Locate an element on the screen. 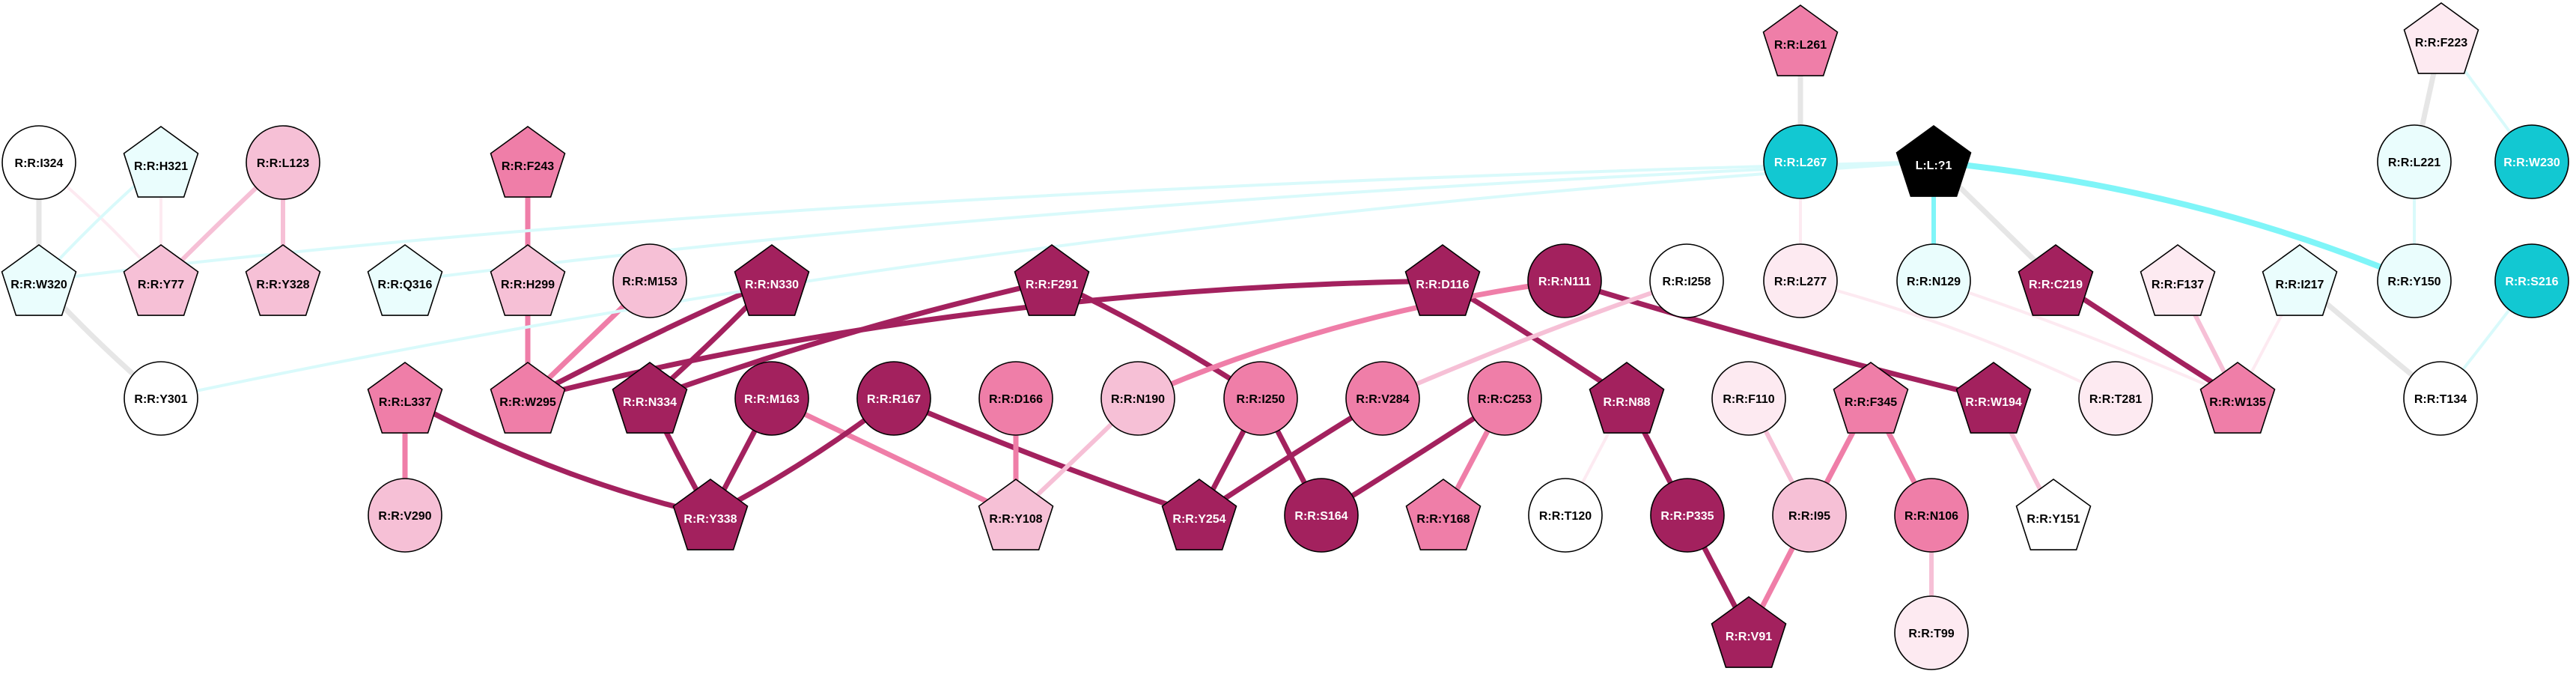 The image size is (2576, 689). node-label-r-r-w230: R:R:W230 is located at coordinates (2531, 163).